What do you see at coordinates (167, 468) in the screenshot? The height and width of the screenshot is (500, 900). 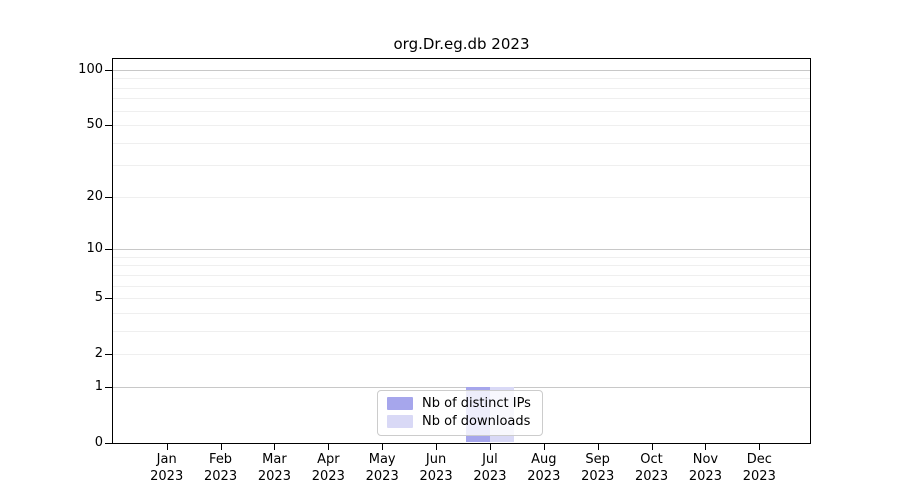 I see `x-axis-tick-label: Jan 2023` at bounding box center [167, 468].